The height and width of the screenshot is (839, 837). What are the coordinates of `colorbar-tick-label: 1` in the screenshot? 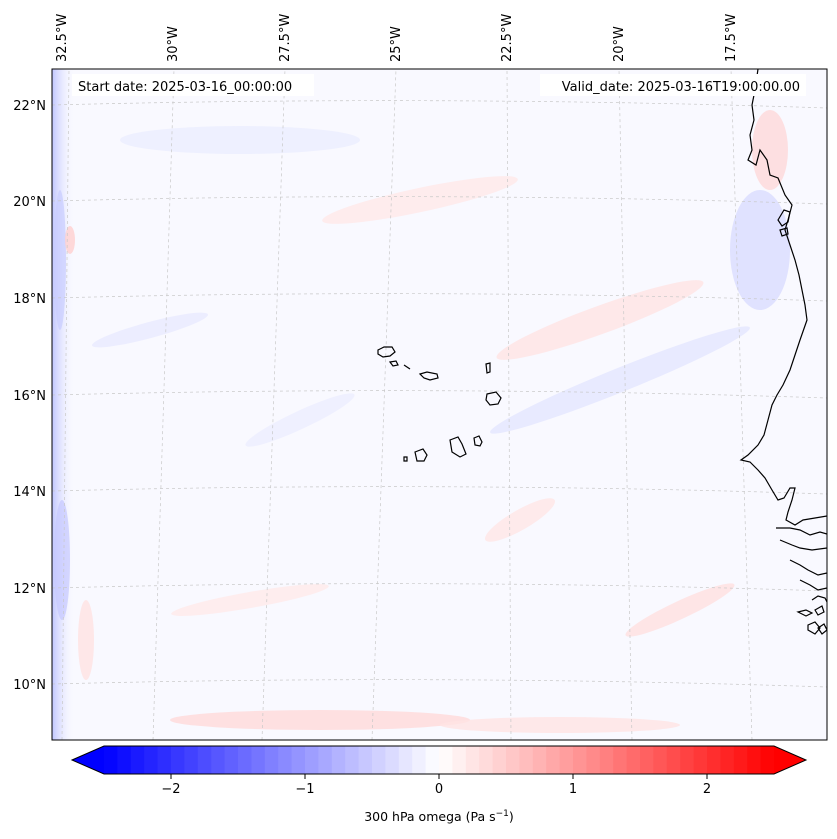 It's located at (573, 789).